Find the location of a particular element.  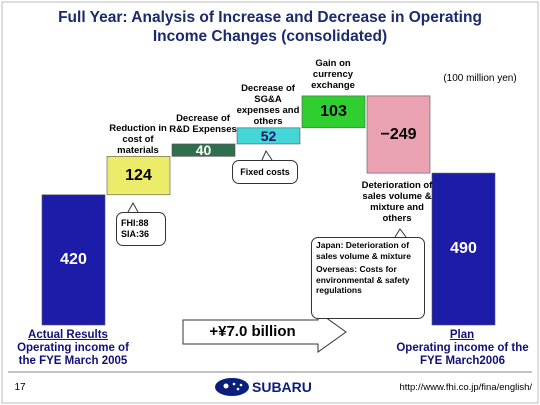

logo-mark is located at coordinates (232, 387).